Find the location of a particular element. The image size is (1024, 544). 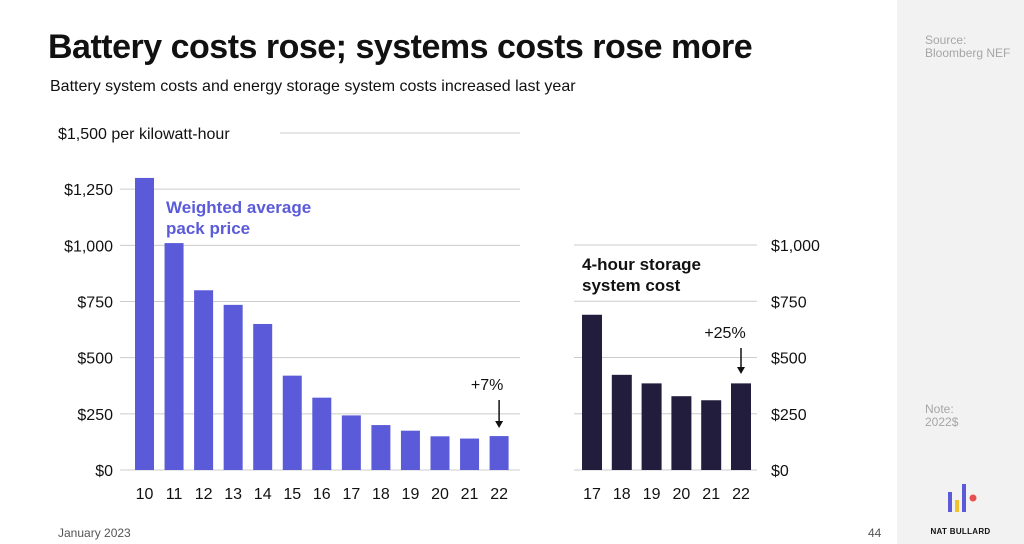

source-label: Source: is located at coordinates (946, 40).